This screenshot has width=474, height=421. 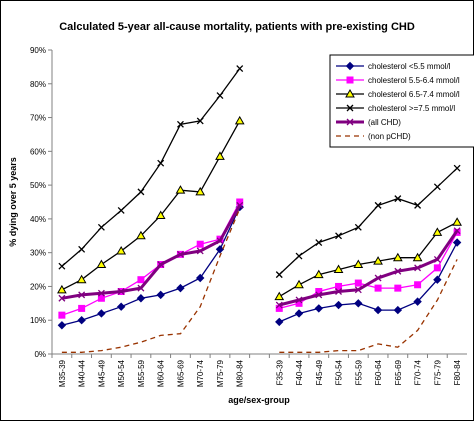 What do you see at coordinates (437, 372) in the screenshot?
I see `x-tick-label: F75-79` at bounding box center [437, 372].